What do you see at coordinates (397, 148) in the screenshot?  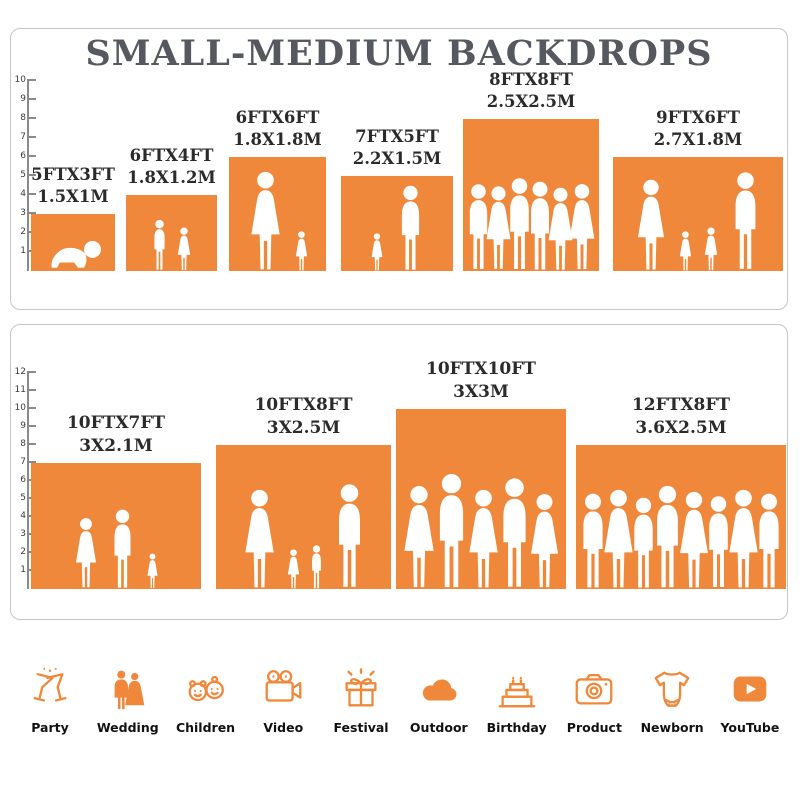 I see `backdrop-label-7x5: 7FTX5FT 2.2X1.5M` at bounding box center [397, 148].